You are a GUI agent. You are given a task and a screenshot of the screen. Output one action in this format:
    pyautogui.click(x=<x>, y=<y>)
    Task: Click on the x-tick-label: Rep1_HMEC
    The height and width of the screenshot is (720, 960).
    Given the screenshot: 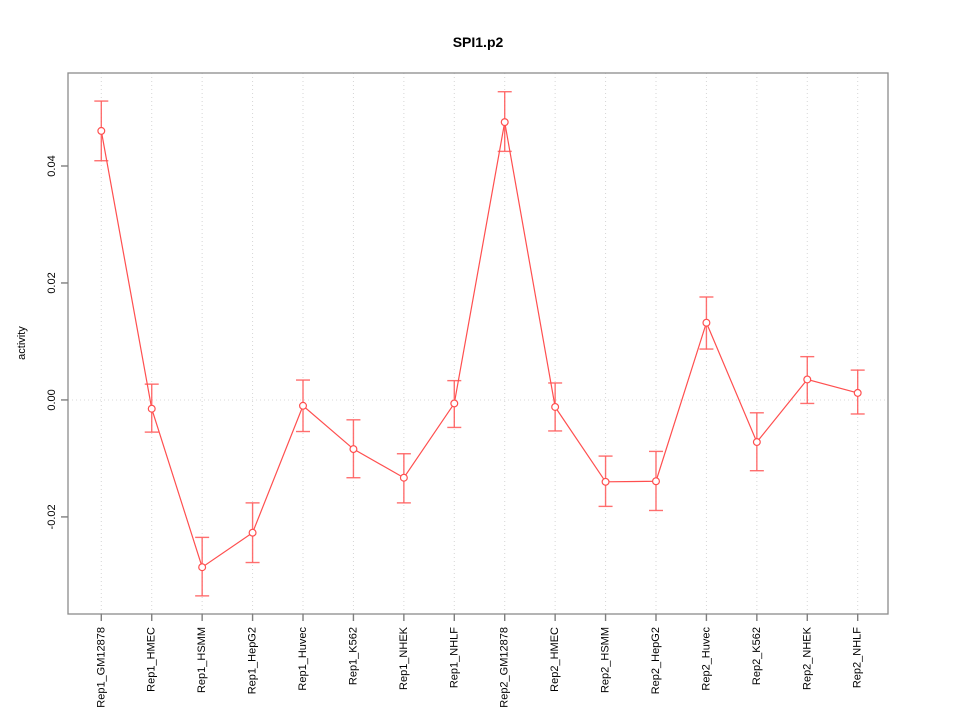 What is the action you would take?
    pyautogui.click(x=152, y=659)
    